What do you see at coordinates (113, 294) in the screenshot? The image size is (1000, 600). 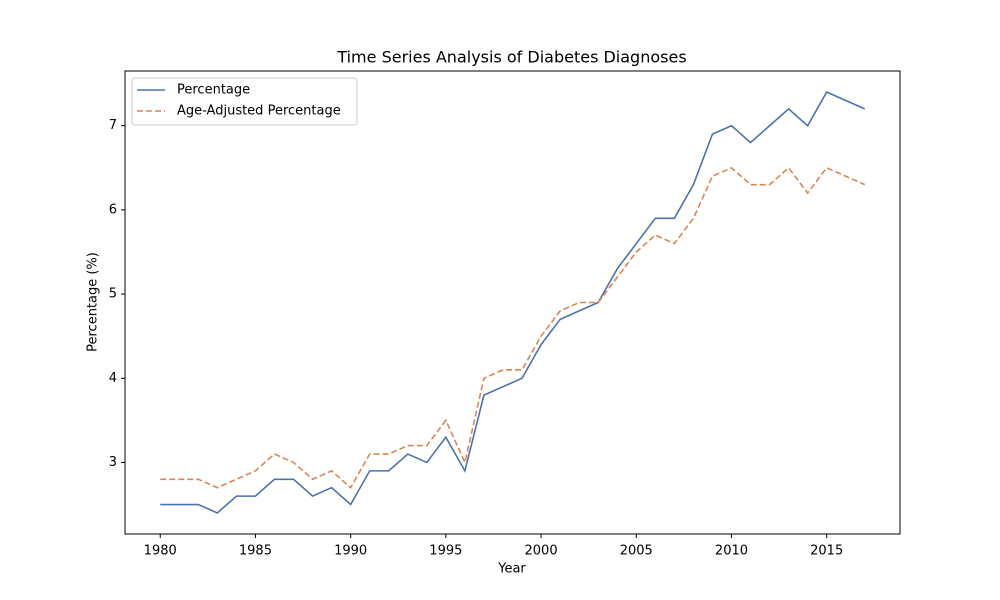 I see `y-tick-label: 5` at bounding box center [113, 294].